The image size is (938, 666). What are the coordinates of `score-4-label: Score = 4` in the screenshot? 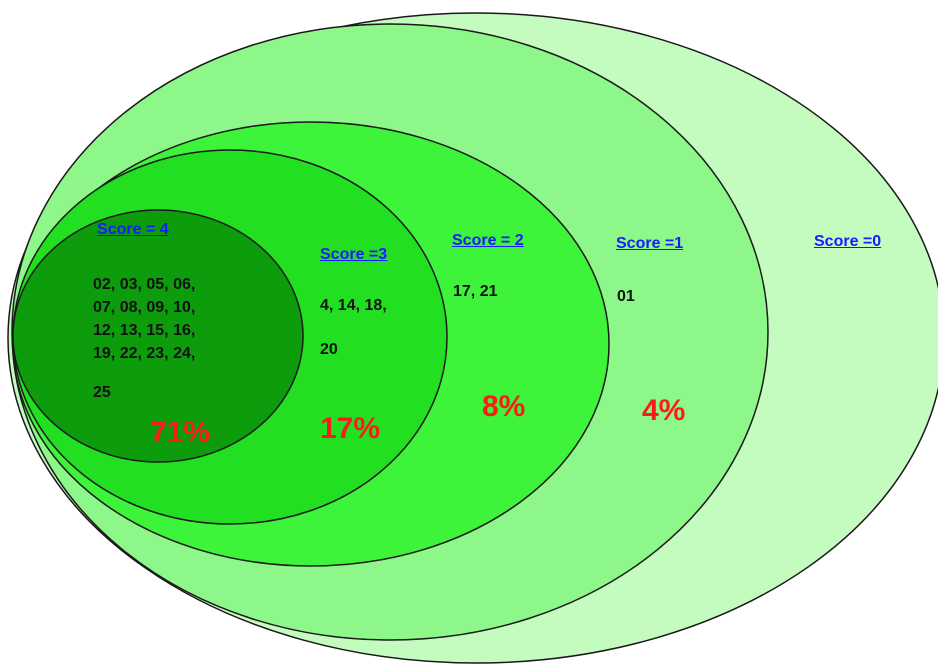 It's located at (133, 229).